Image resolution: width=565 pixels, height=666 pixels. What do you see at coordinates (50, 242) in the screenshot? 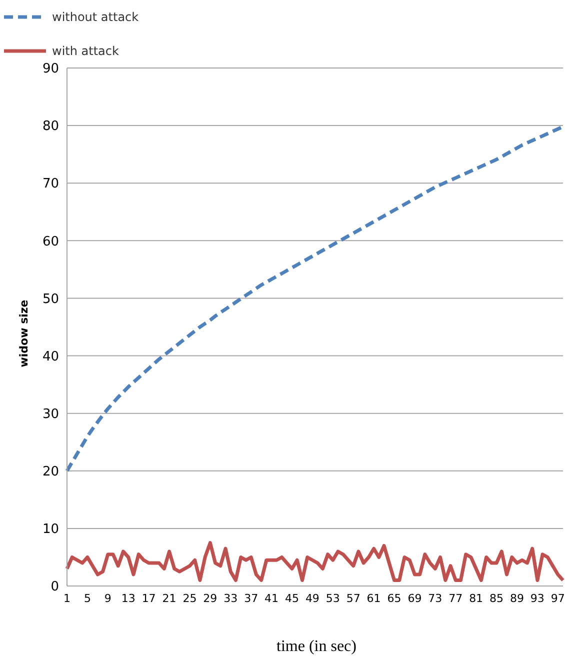
I see `y-tick-label: 60` at bounding box center [50, 242].